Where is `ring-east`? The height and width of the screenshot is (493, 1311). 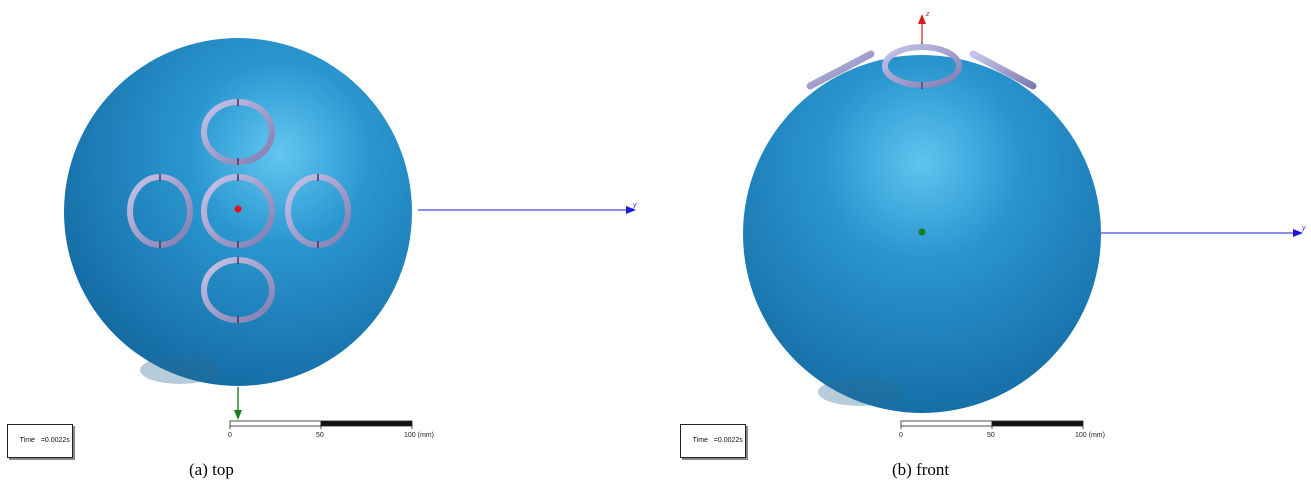 ring-east is located at coordinates (318, 211).